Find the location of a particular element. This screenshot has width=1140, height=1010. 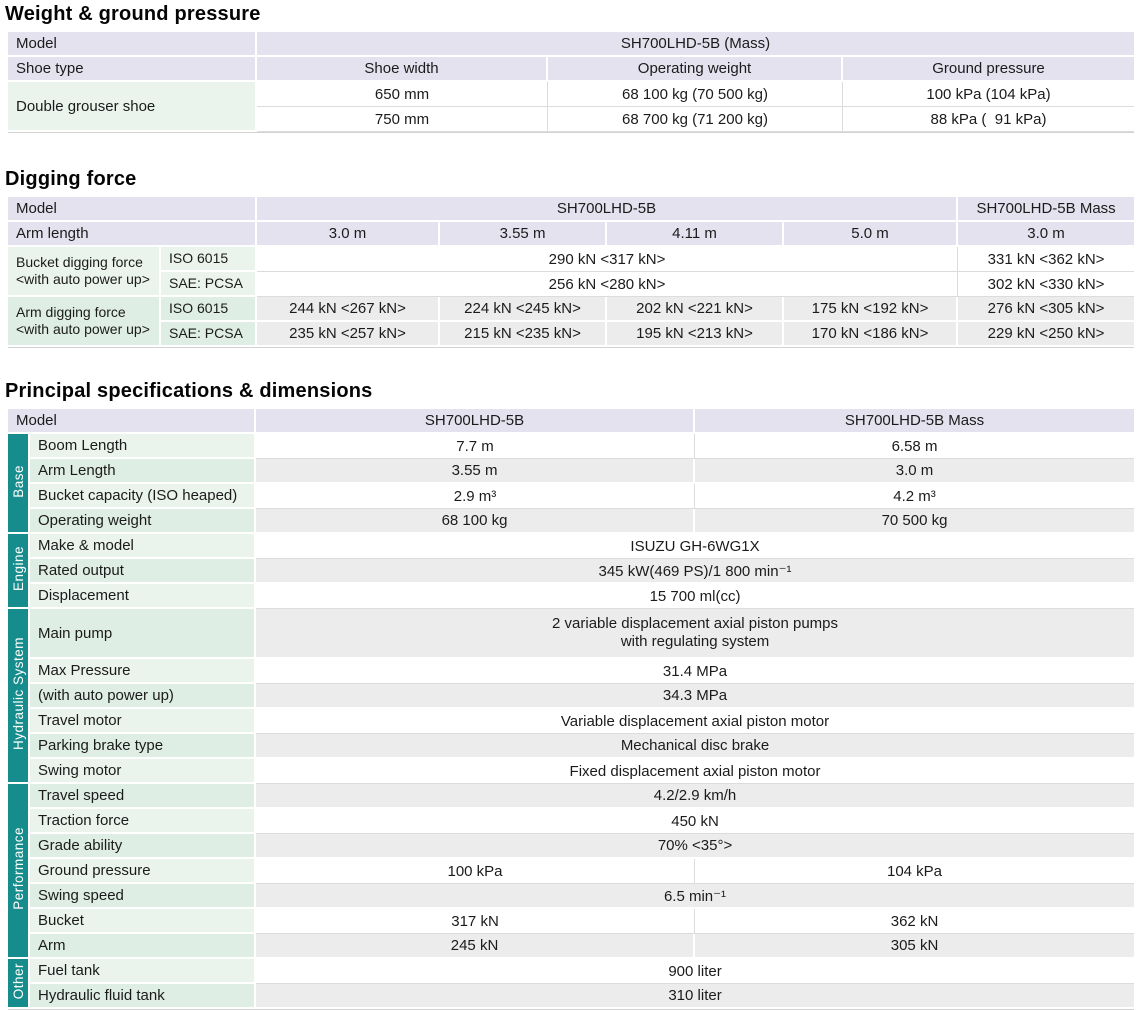

arm-length-mass-3.0: 3.0 m is located at coordinates (1046, 234).